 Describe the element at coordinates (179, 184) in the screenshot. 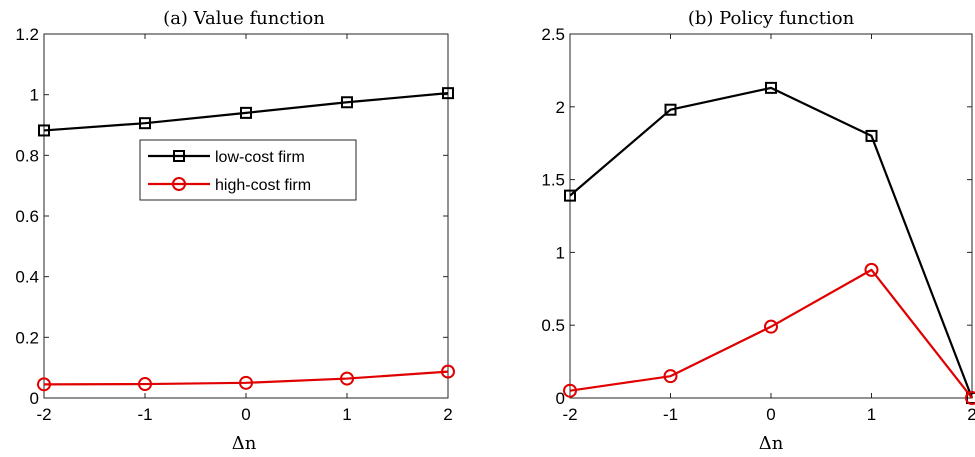

I see `legend-marker-circle` at that location.